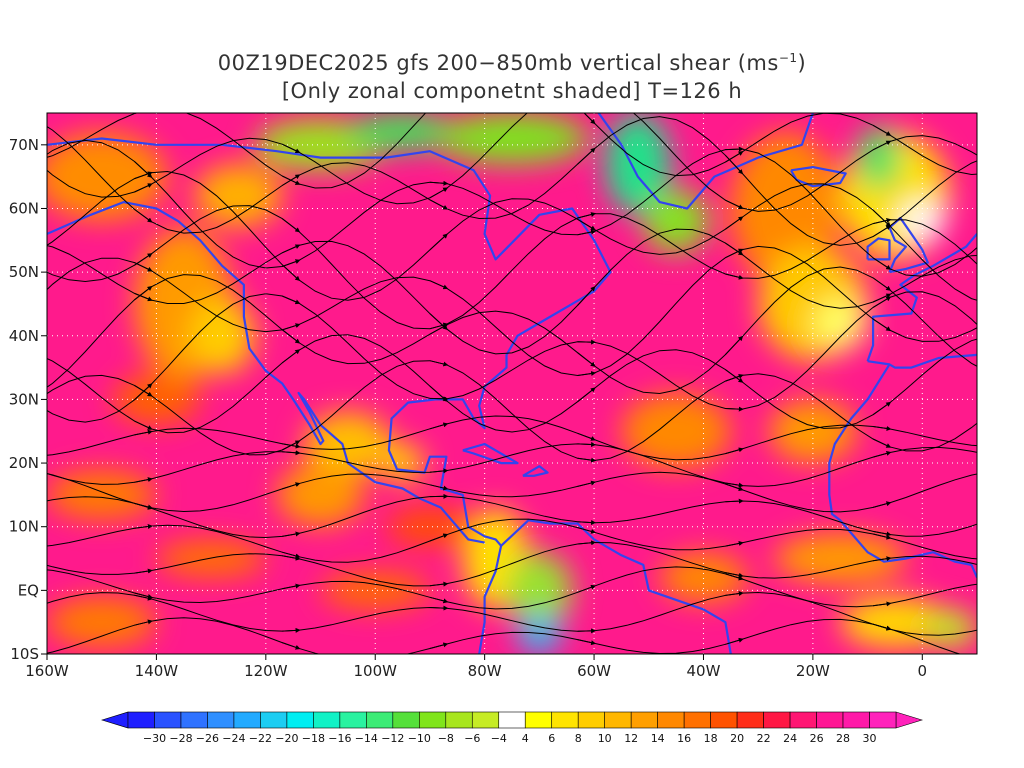  What do you see at coordinates (737, 738) in the screenshot?
I see `colorbar-label: 20` at bounding box center [737, 738].